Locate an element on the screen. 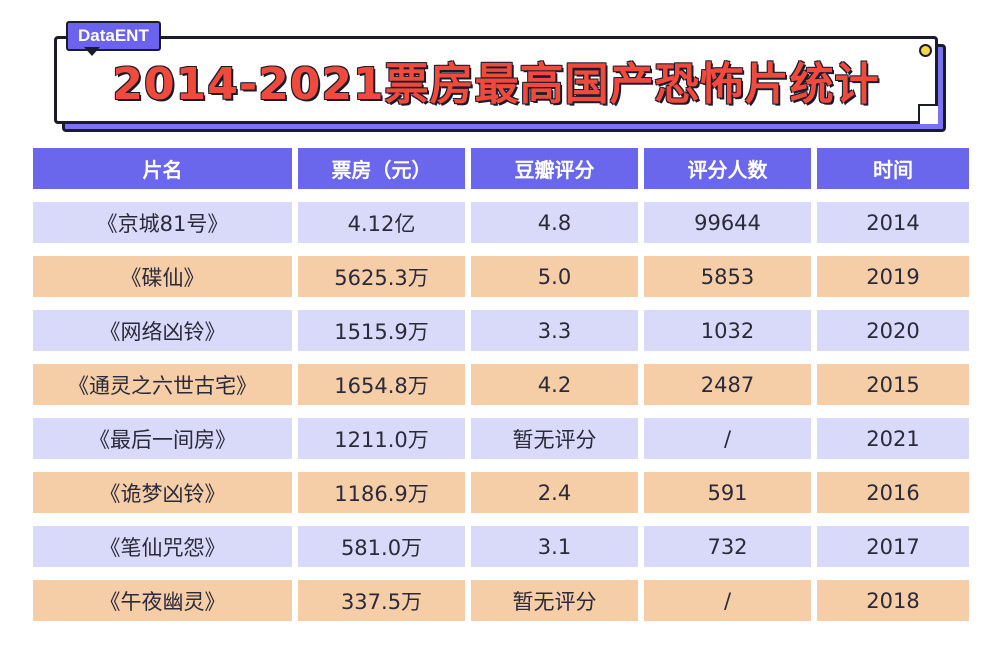  cell-rating-count: 5853 is located at coordinates (727, 276).